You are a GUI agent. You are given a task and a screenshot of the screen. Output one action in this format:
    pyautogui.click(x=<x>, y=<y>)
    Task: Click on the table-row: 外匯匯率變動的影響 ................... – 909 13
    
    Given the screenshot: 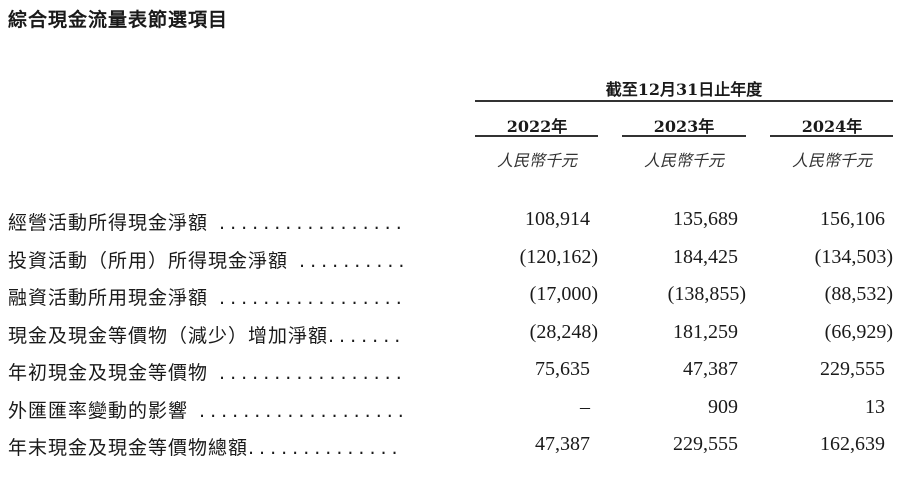 What is the action you would take?
    pyautogui.click(x=454, y=411)
    